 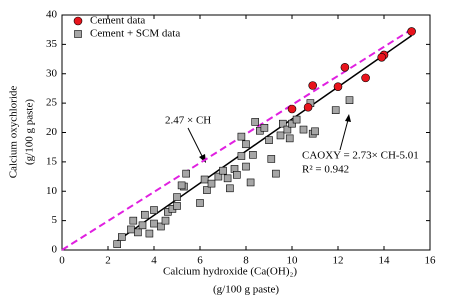 I want to click on y-axis-label: Calcium oxychloride, so click(x=14, y=132).